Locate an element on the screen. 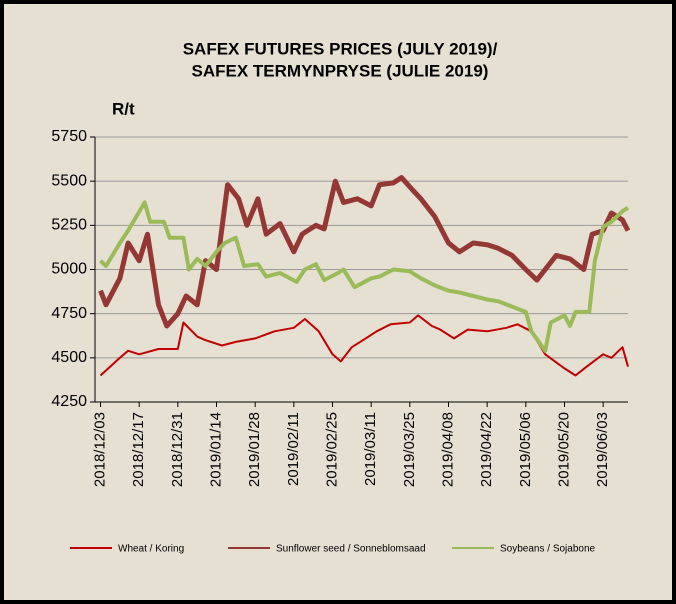  legend-label: Sunflower seed / Sonneblomsaad is located at coordinates (351, 549).